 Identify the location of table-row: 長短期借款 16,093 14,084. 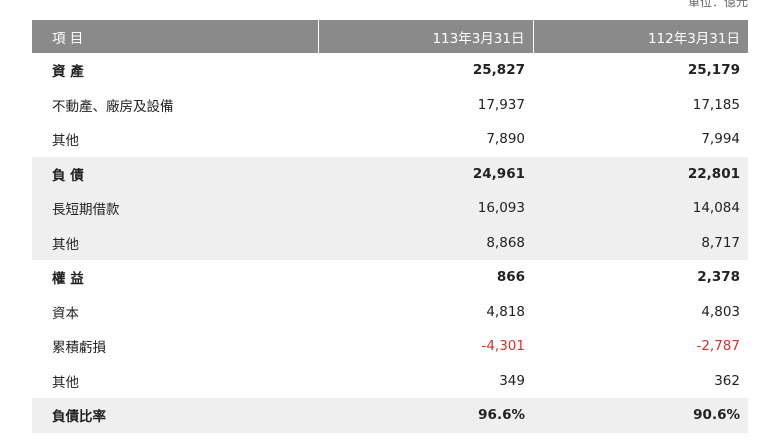
(390, 208).